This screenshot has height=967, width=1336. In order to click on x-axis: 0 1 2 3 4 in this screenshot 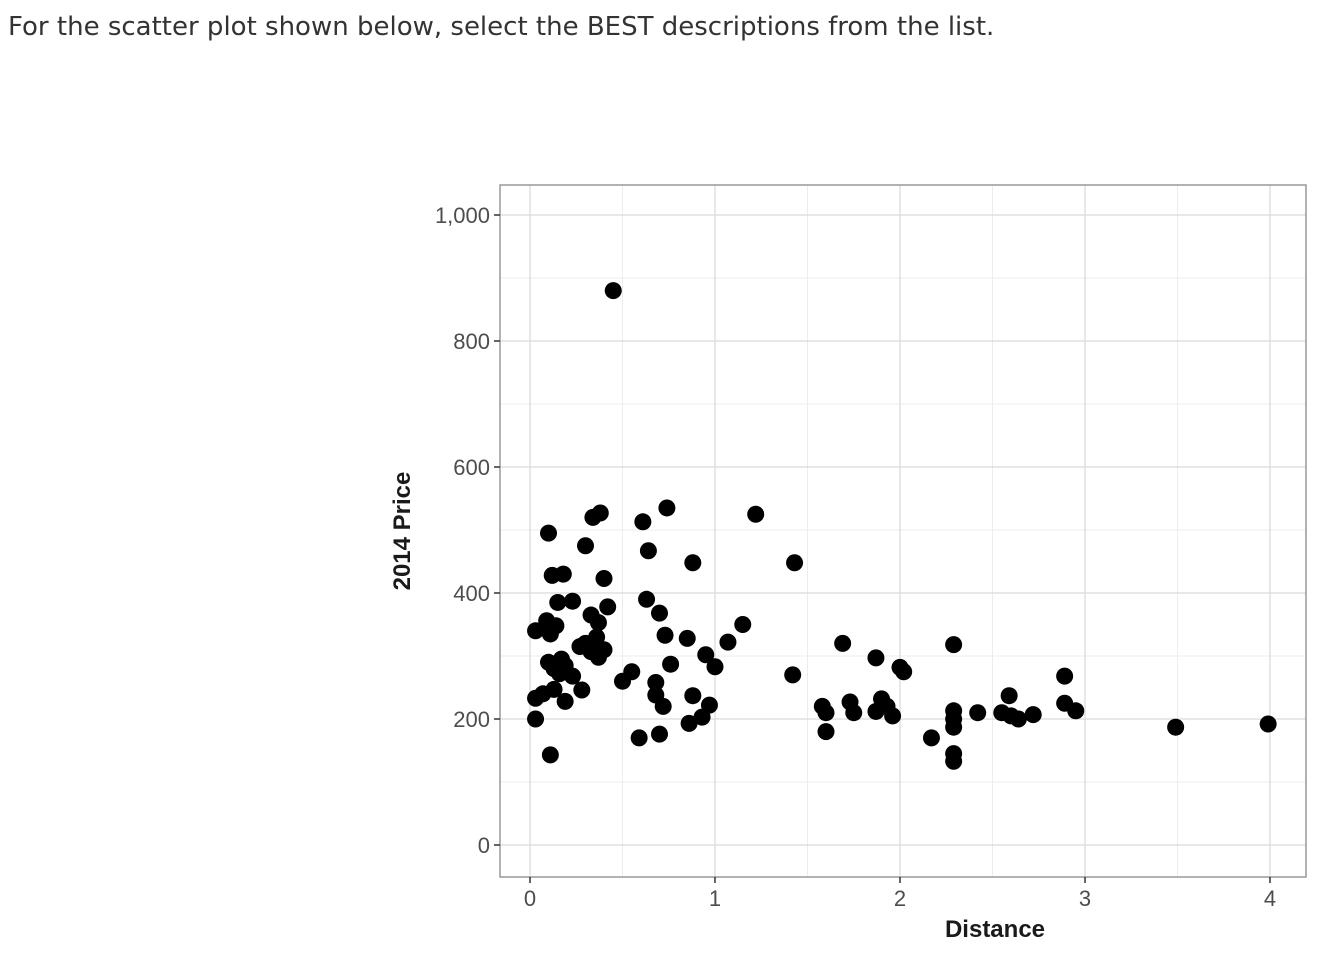, I will do `click(900, 894)`.